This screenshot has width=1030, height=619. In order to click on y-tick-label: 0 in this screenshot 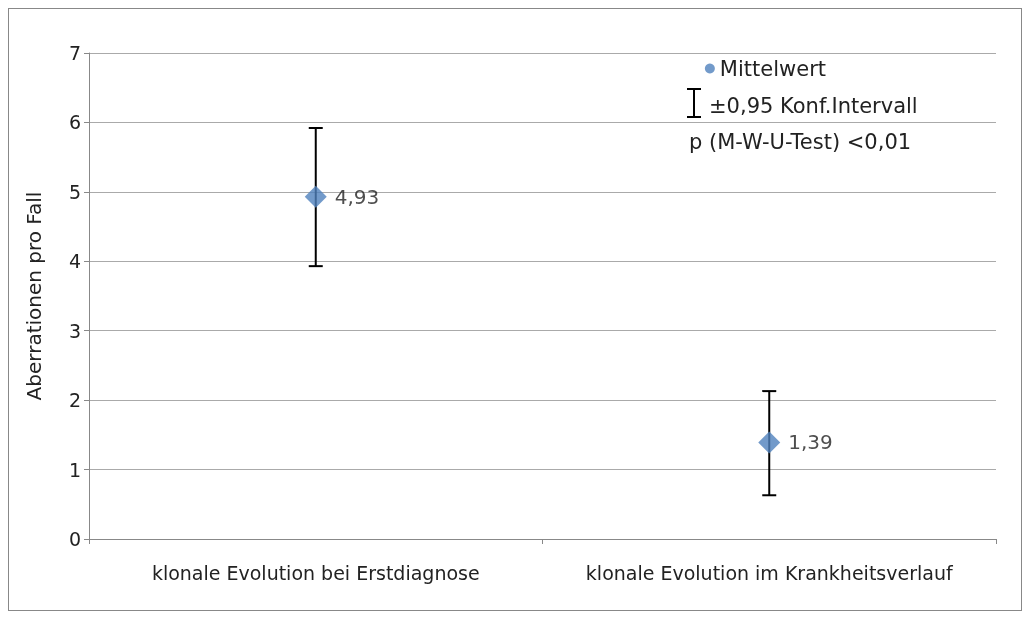, I will do `click(74, 539)`.